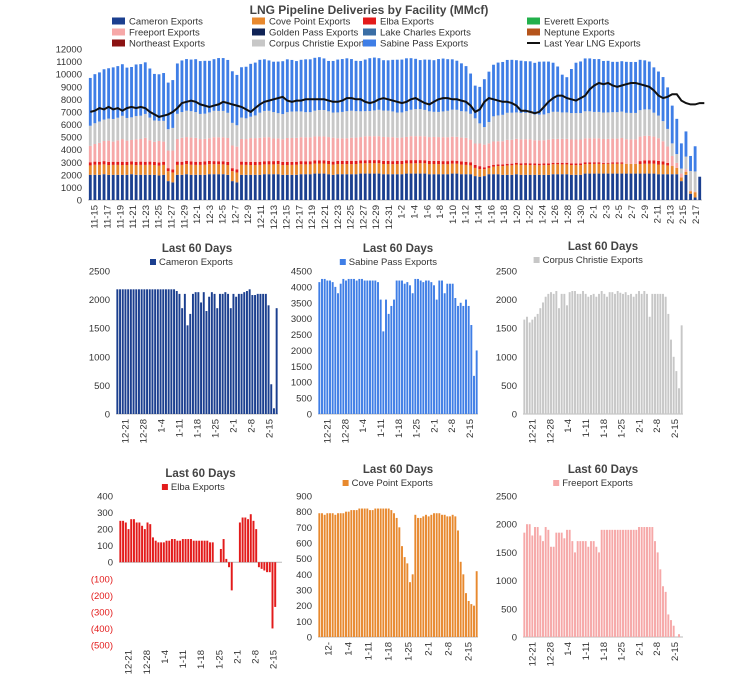 The width and height of the screenshot is (738, 678). What do you see at coordinates (71, 175) in the screenshot?
I see `y-tick-label: 2000` at bounding box center [71, 175].